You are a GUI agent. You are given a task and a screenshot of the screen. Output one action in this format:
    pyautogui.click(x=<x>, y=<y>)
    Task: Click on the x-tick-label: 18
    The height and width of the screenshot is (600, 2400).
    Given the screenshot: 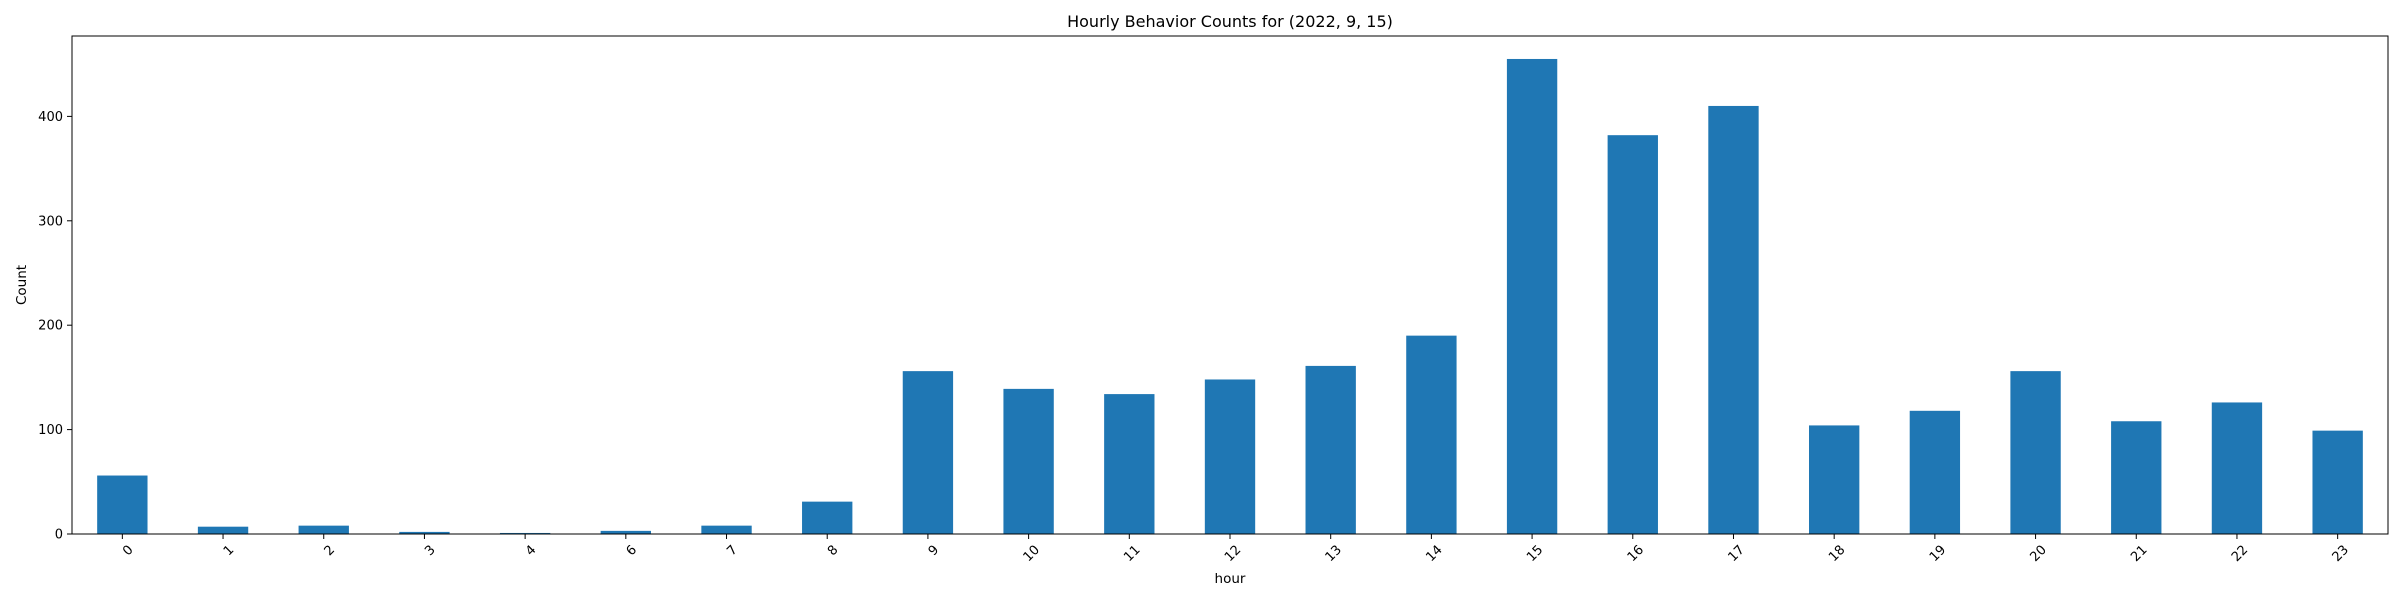 What is the action you would take?
    pyautogui.click(x=1837, y=554)
    